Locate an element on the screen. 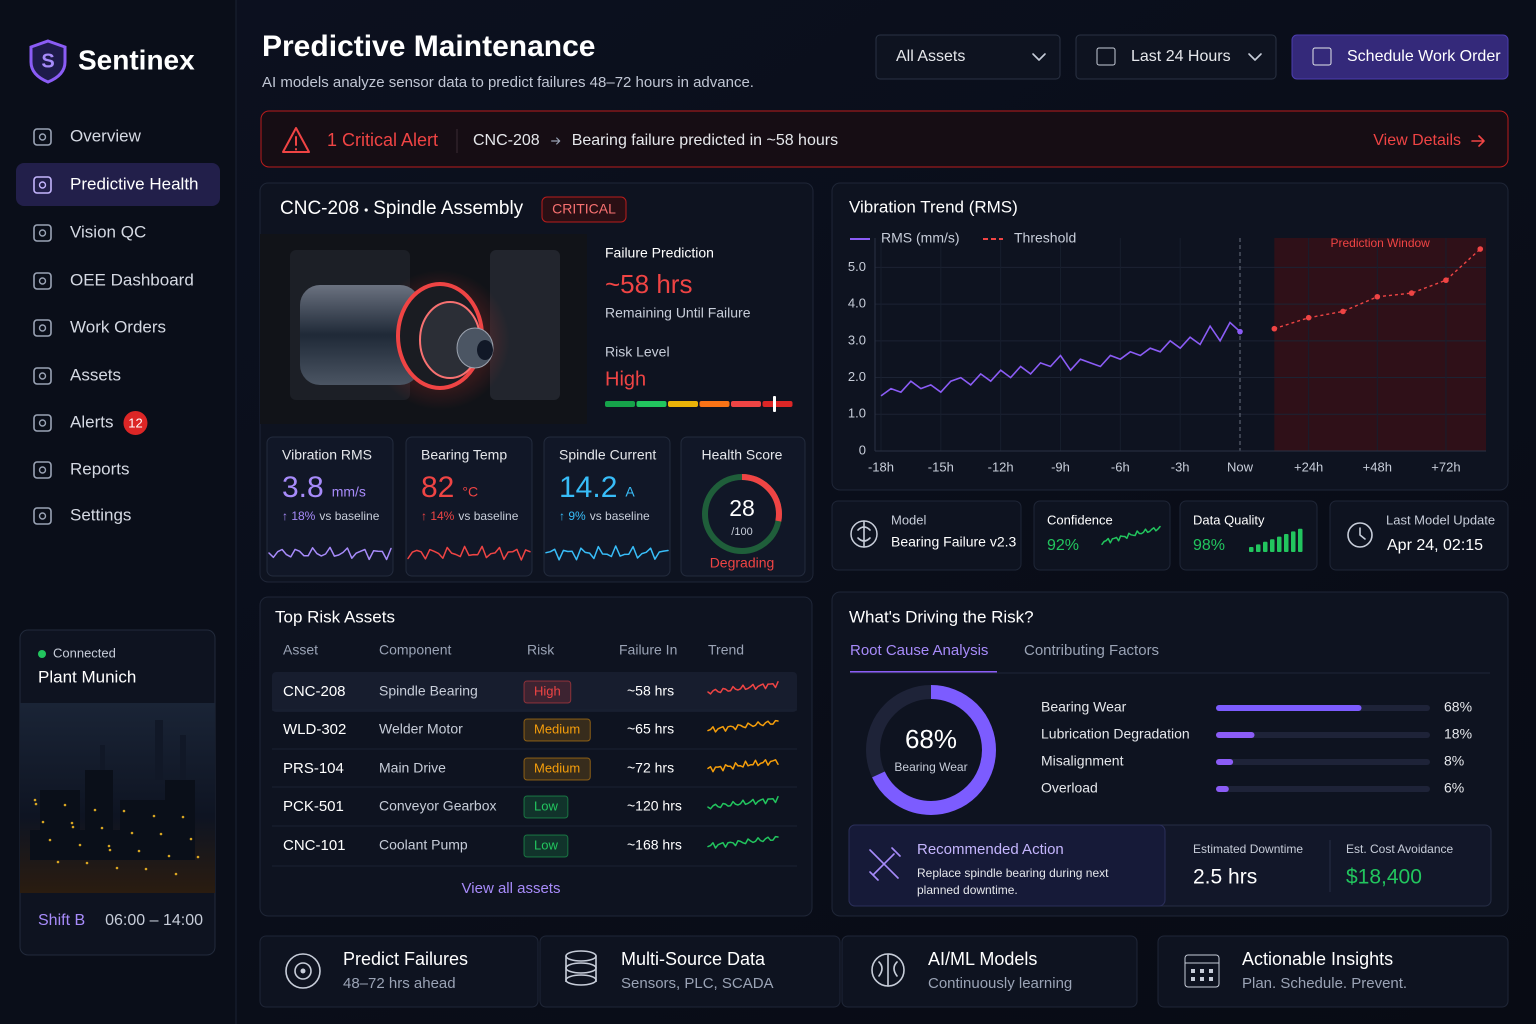 The width and height of the screenshot is (1536, 1024). alert-count: 1 Critical Alert is located at coordinates (382, 140).